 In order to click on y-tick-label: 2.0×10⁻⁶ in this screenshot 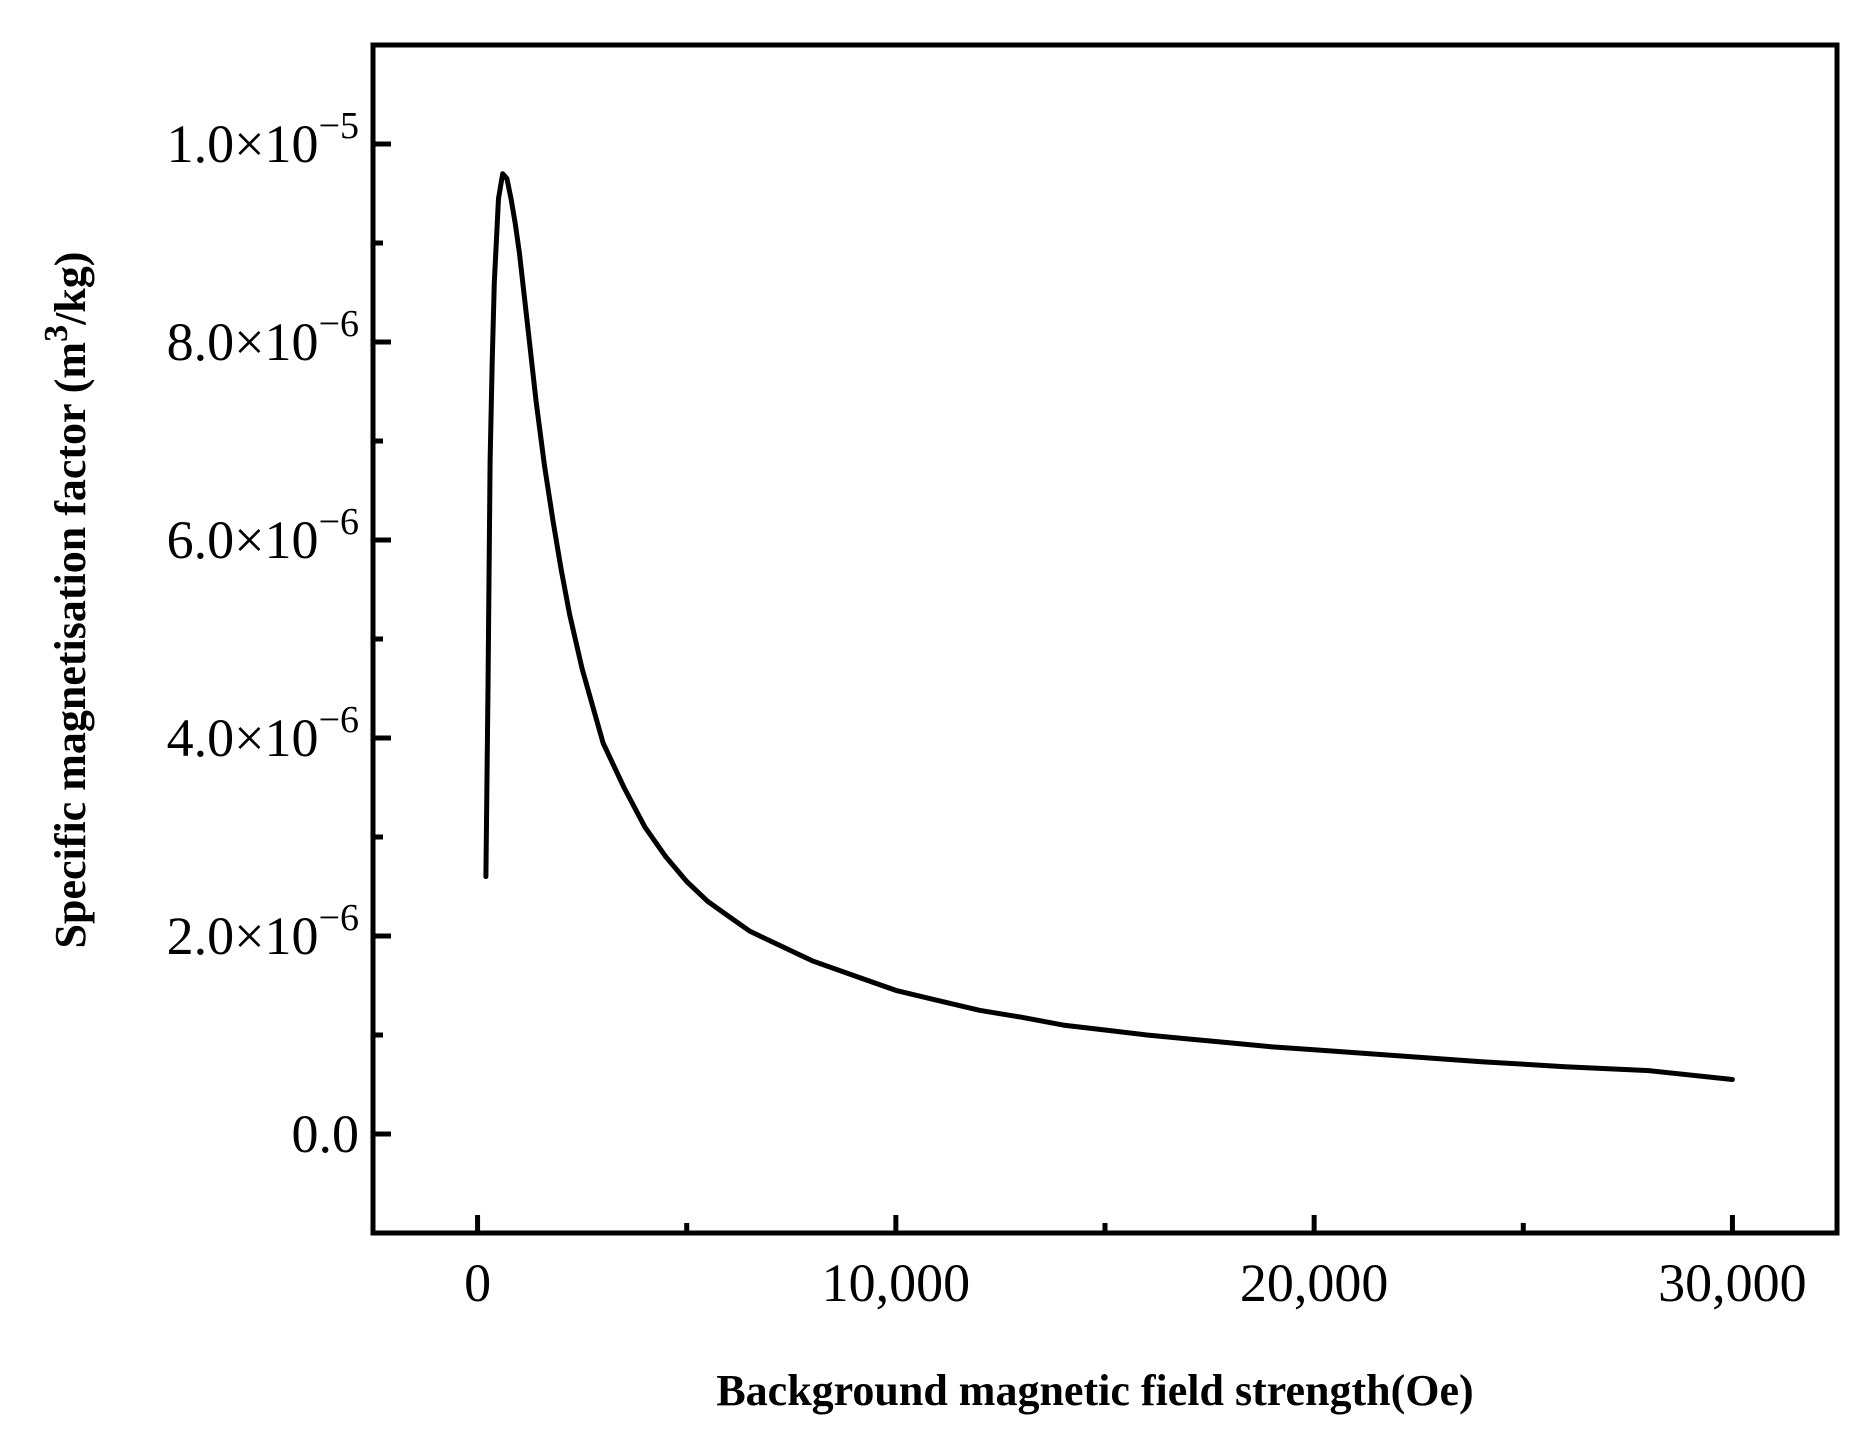, I will do `click(263, 931)`.